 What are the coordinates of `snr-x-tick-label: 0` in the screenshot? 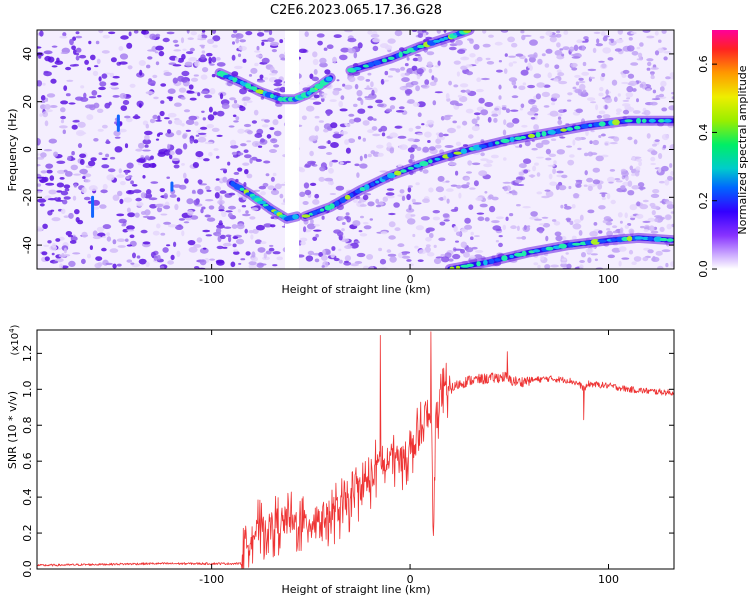 It's located at (410, 579).